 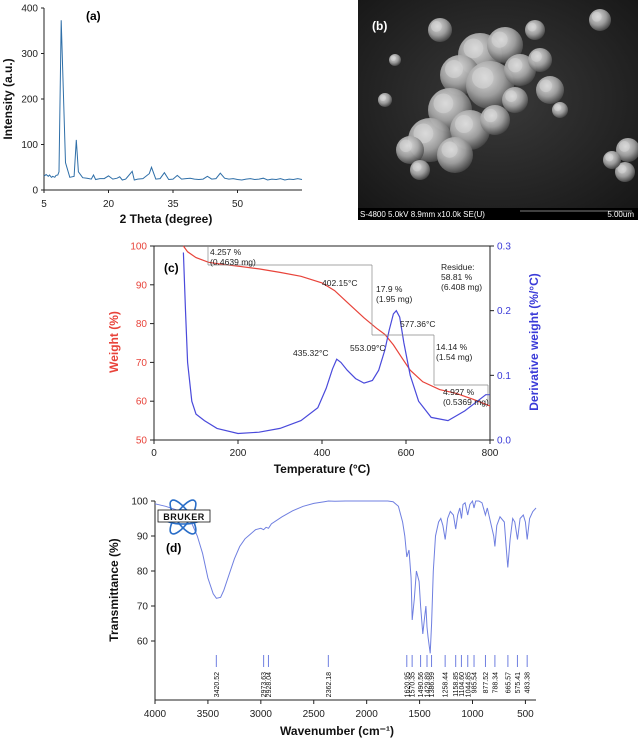 I want to click on step3-mass: (1.54 mg), so click(x=454, y=357).